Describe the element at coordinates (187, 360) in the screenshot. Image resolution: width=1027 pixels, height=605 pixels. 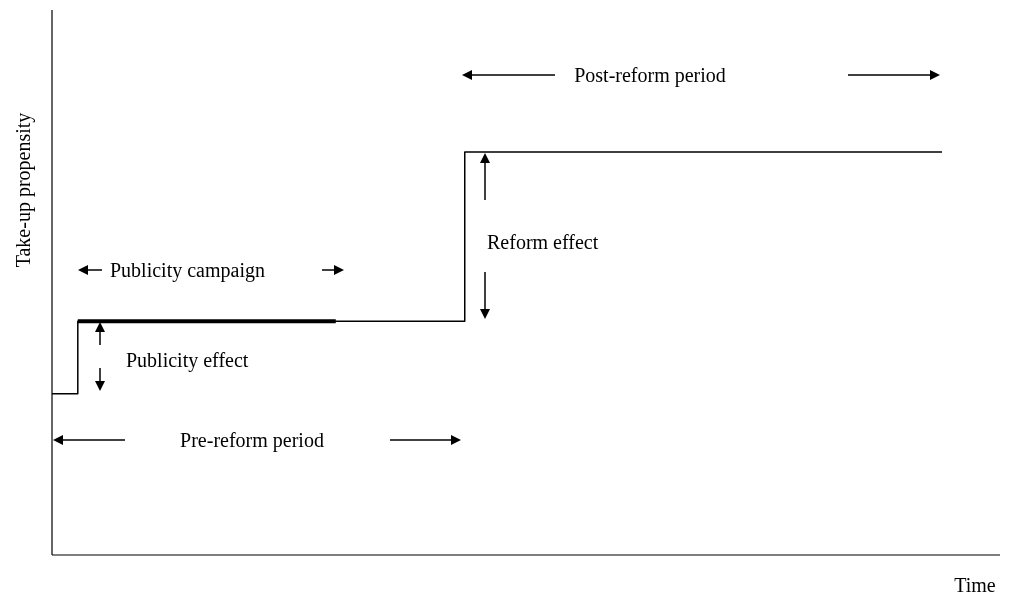
I see `annotation: Publicity effect` at that location.